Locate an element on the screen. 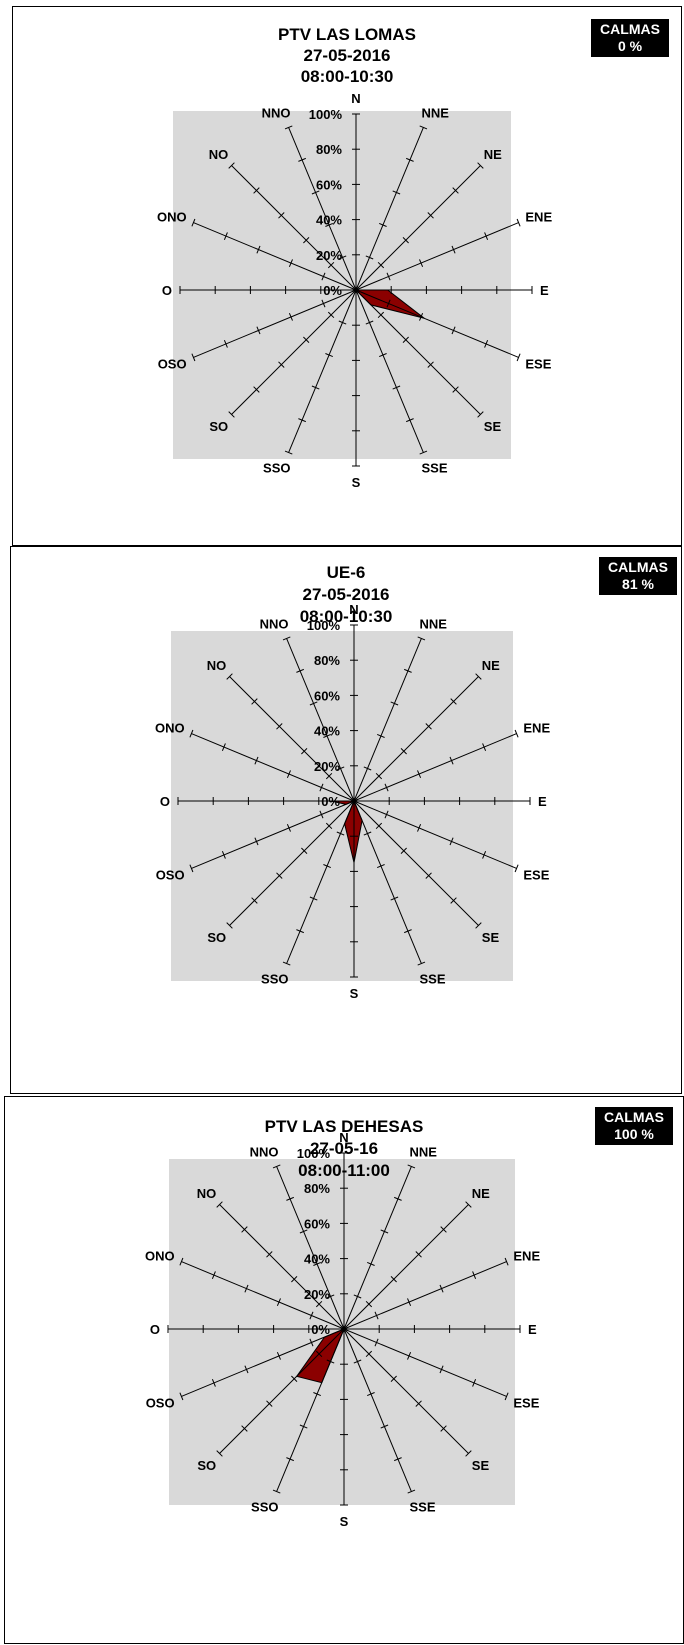  radial-tick-label: 60% is located at coordinates (327, 695).